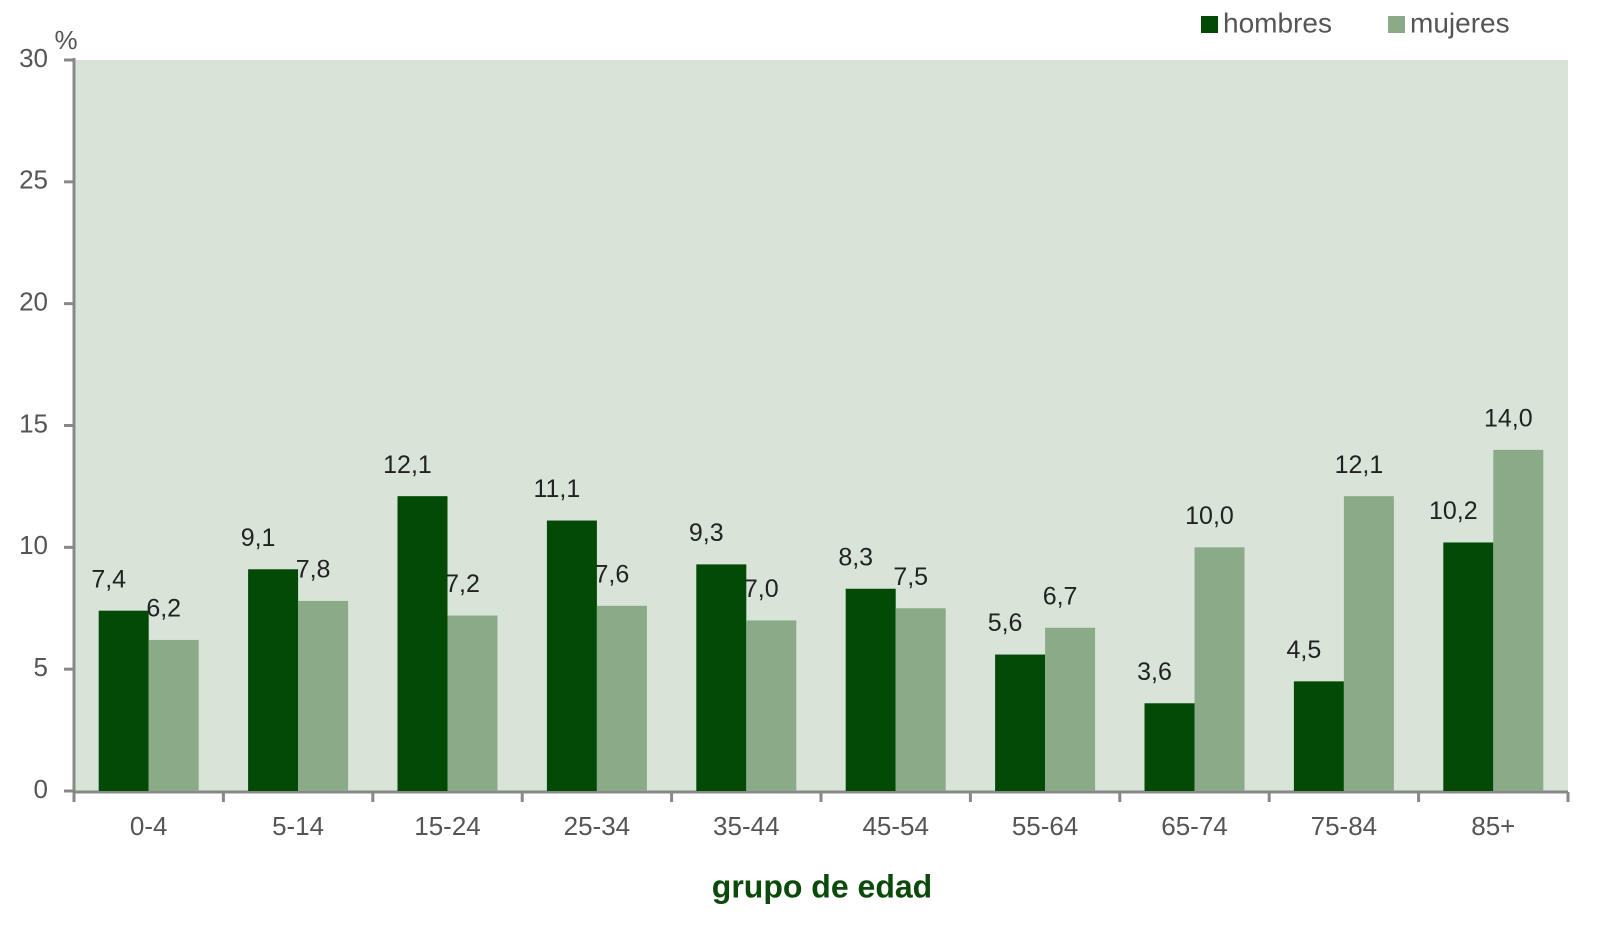  I want to click on value-label: 9,3, so click(706, 533).